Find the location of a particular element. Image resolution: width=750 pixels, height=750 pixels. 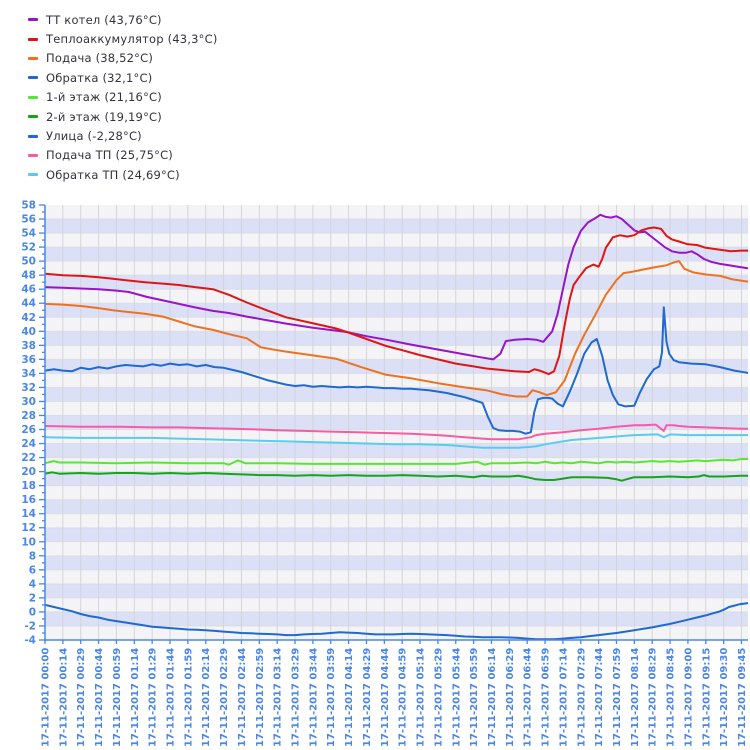

y-tick-label: 58 is located at coordinates (28, 206).